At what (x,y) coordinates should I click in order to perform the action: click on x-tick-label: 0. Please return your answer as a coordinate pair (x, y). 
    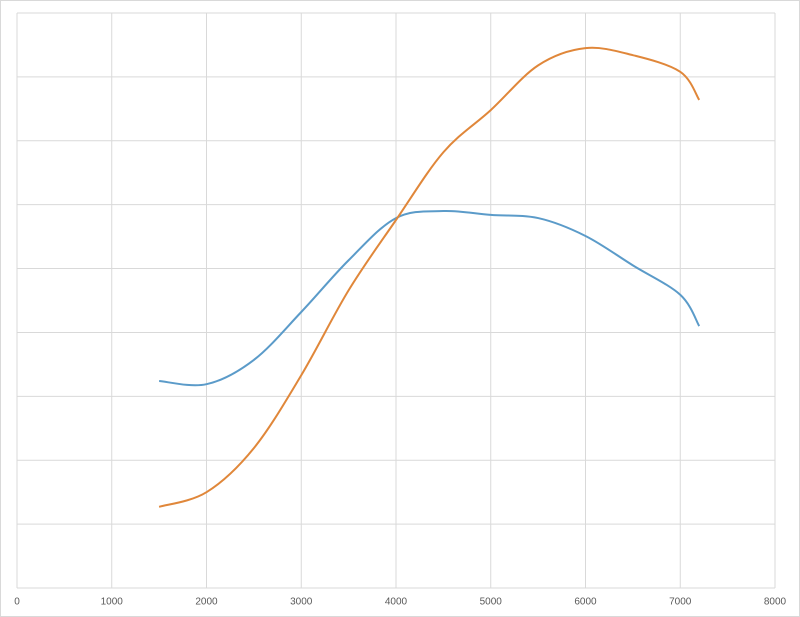
    Looking at the image, I should click on (17, 602).